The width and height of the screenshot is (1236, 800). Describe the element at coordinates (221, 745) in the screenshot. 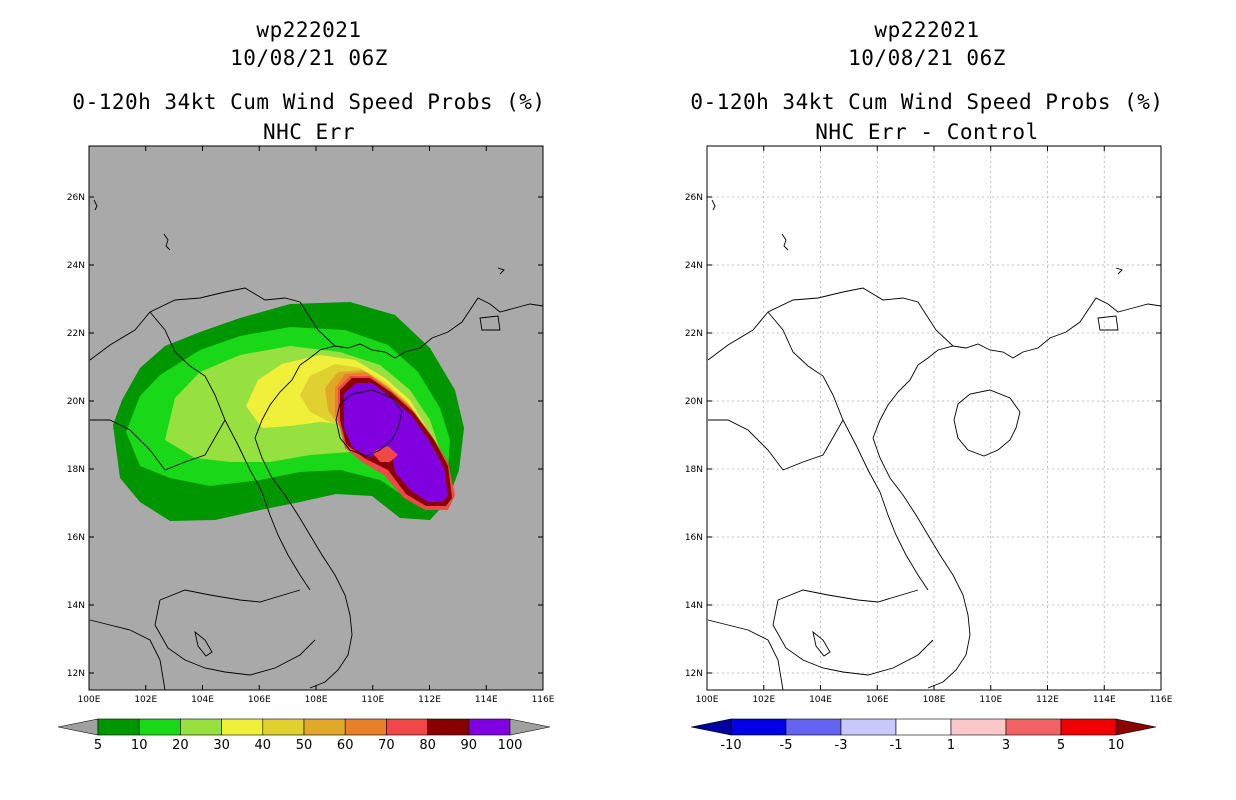

I see `colorbar-label: 30` at that location.